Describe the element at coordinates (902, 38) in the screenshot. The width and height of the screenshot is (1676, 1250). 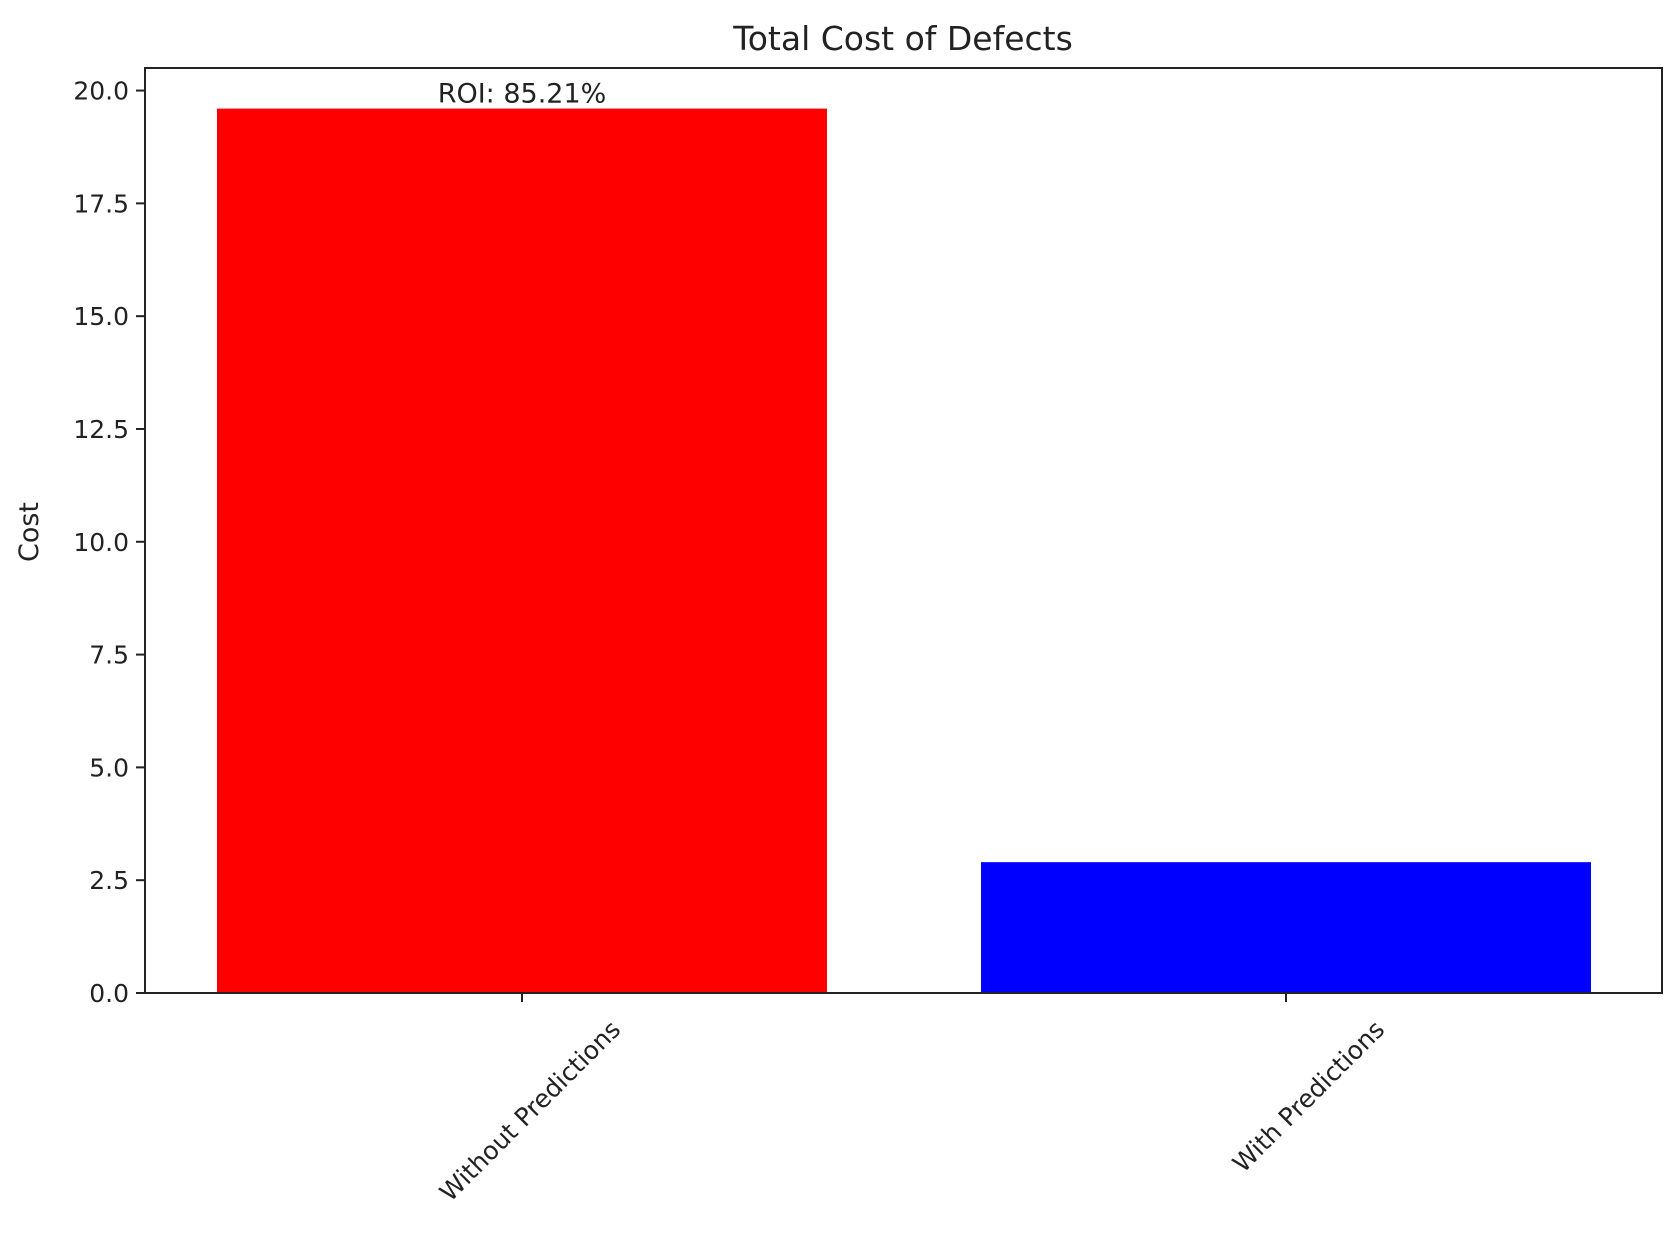
I see `chart-title: Total Cost of Defects` at that location.